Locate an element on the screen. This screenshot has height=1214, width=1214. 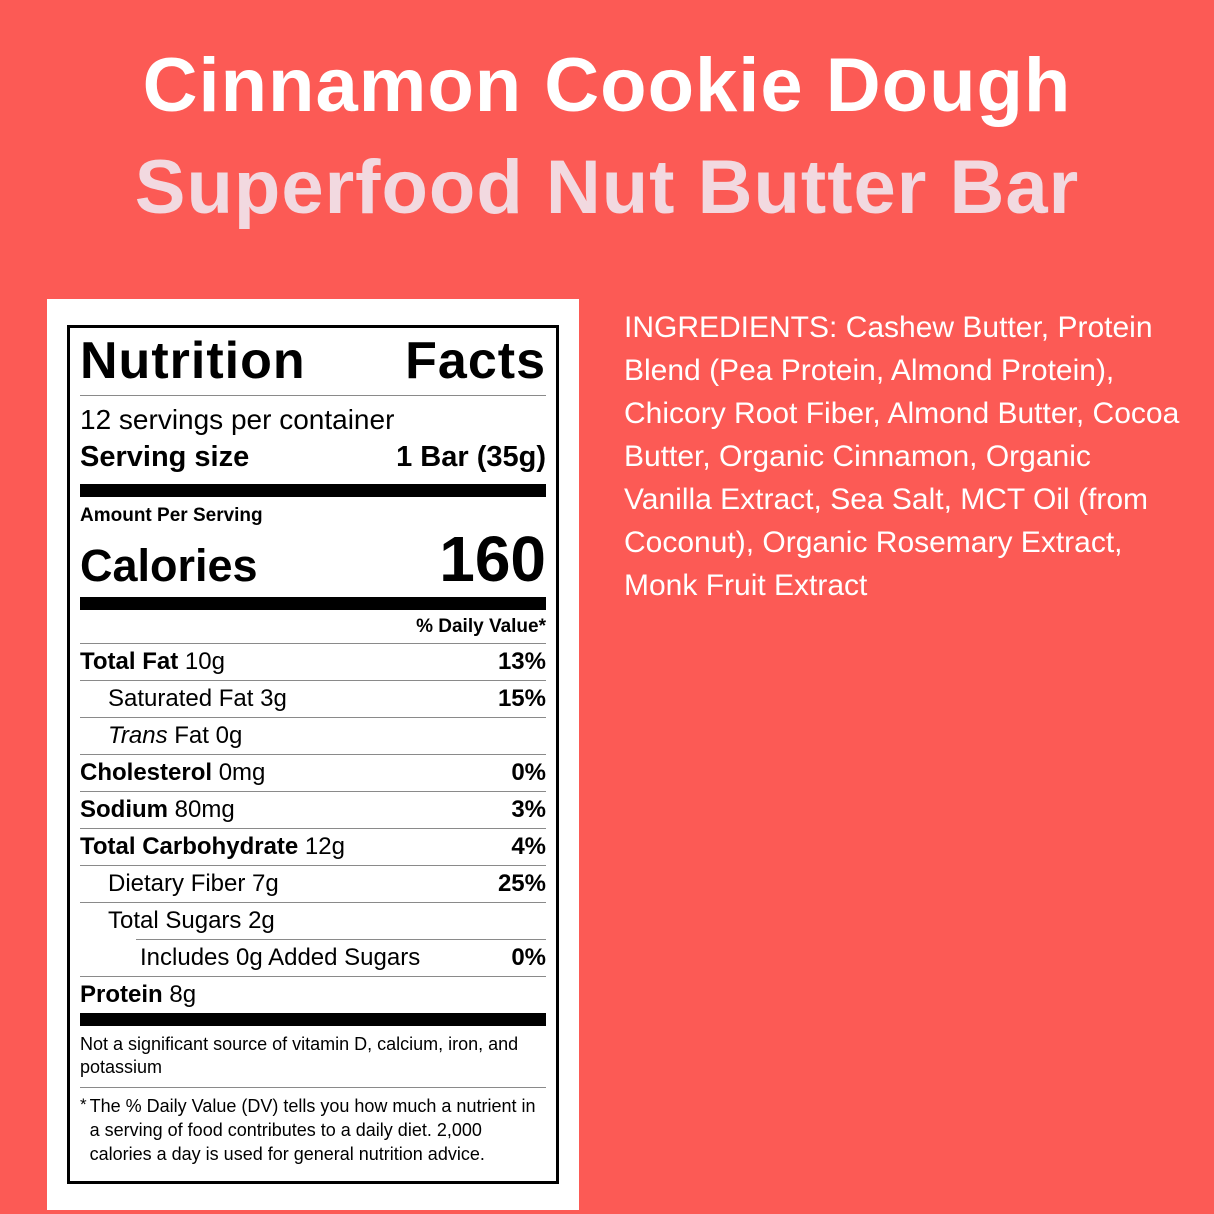
nutrient-row: Total Carbohydrate 12g 4% is located at coordinates (313, 847).